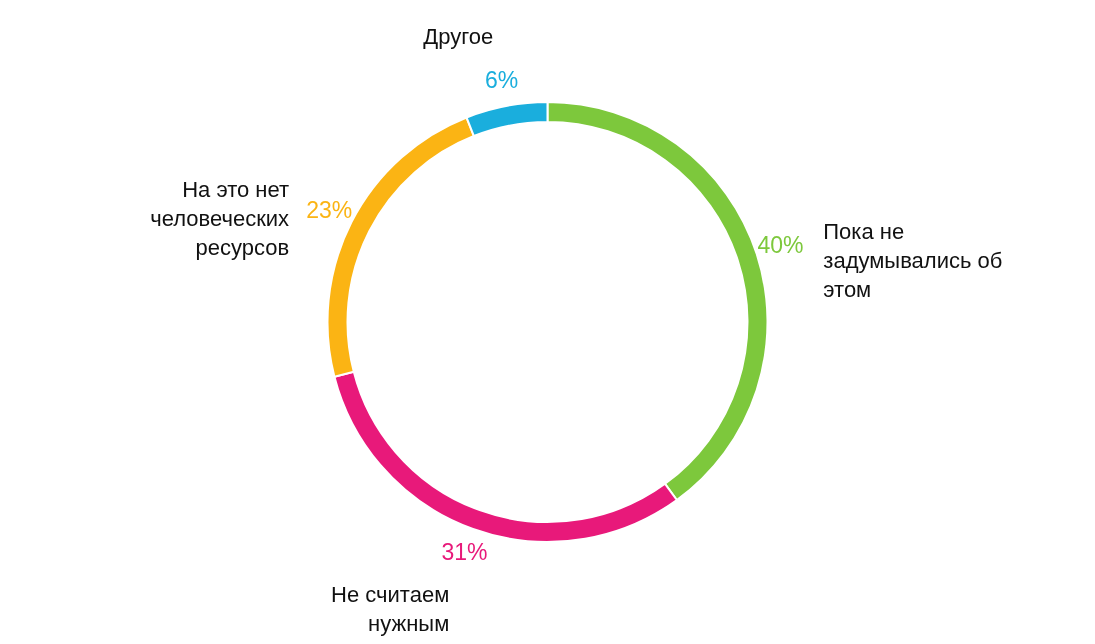  I want to click on data-label: 40%, so click(780, 245).